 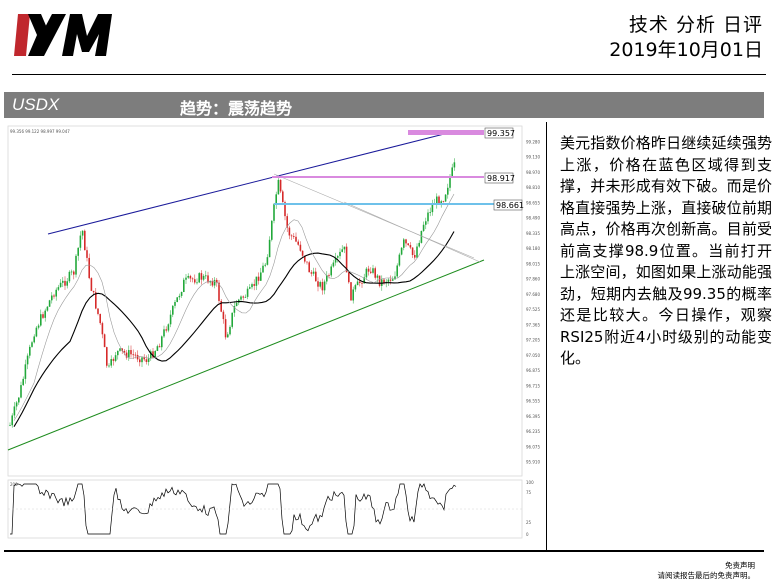 I want to click on price-tag-98661: 98.661, so click(x=508, y=205).